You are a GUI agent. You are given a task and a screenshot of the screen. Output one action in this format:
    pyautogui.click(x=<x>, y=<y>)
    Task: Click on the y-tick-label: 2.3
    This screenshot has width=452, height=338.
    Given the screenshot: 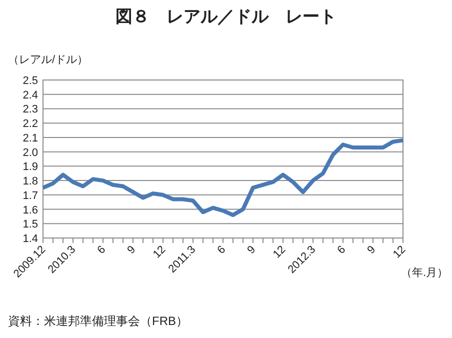 What is the action you would take?
    pyautogui.click(x=30, y=110)
    